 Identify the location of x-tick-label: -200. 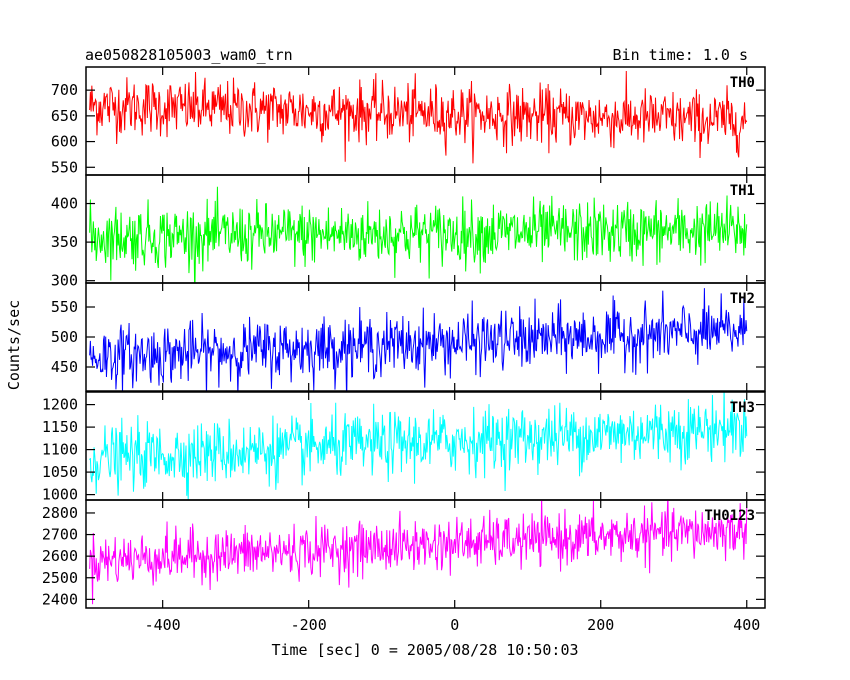
(309, 625).